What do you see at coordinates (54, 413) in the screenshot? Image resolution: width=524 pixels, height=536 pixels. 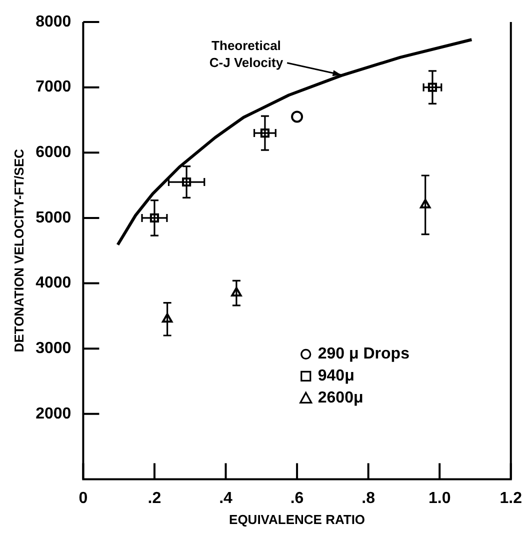 I see `y-tick-label: 2000` at bounding box center [54, 413].